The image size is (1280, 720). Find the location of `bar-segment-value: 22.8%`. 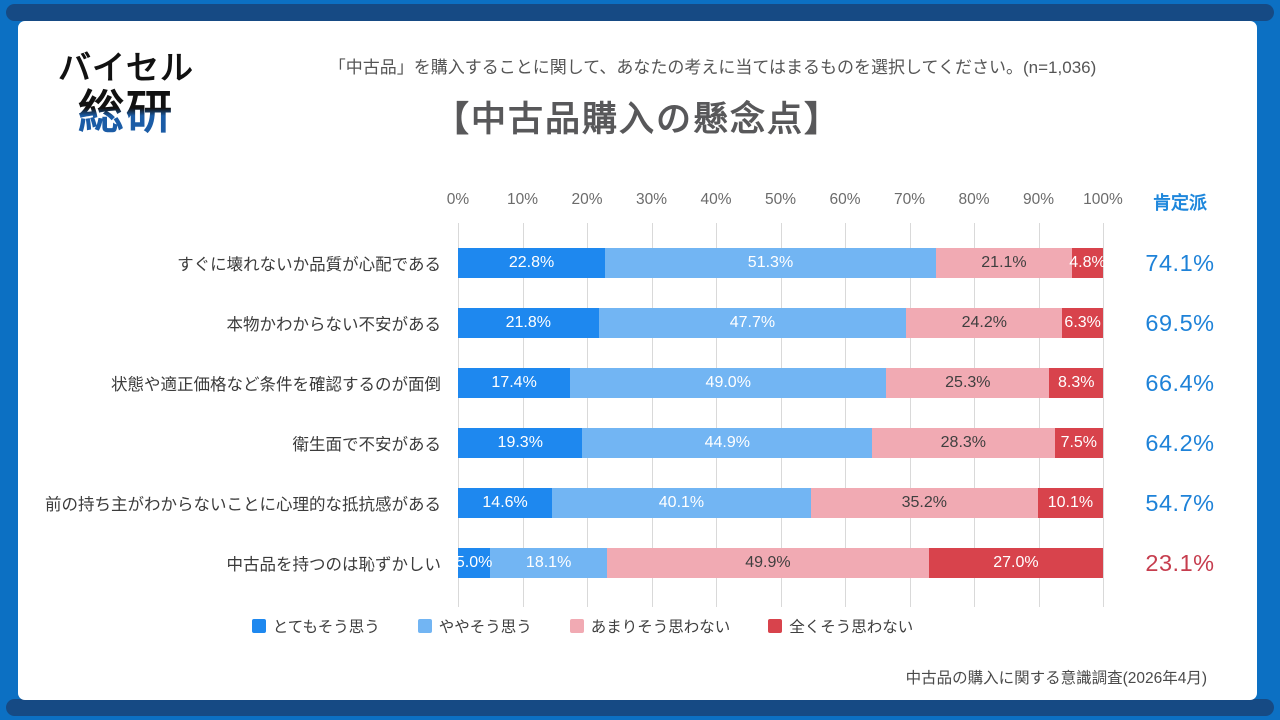

bar-segment-value: 22.8% is located at coordinates (531, 262).